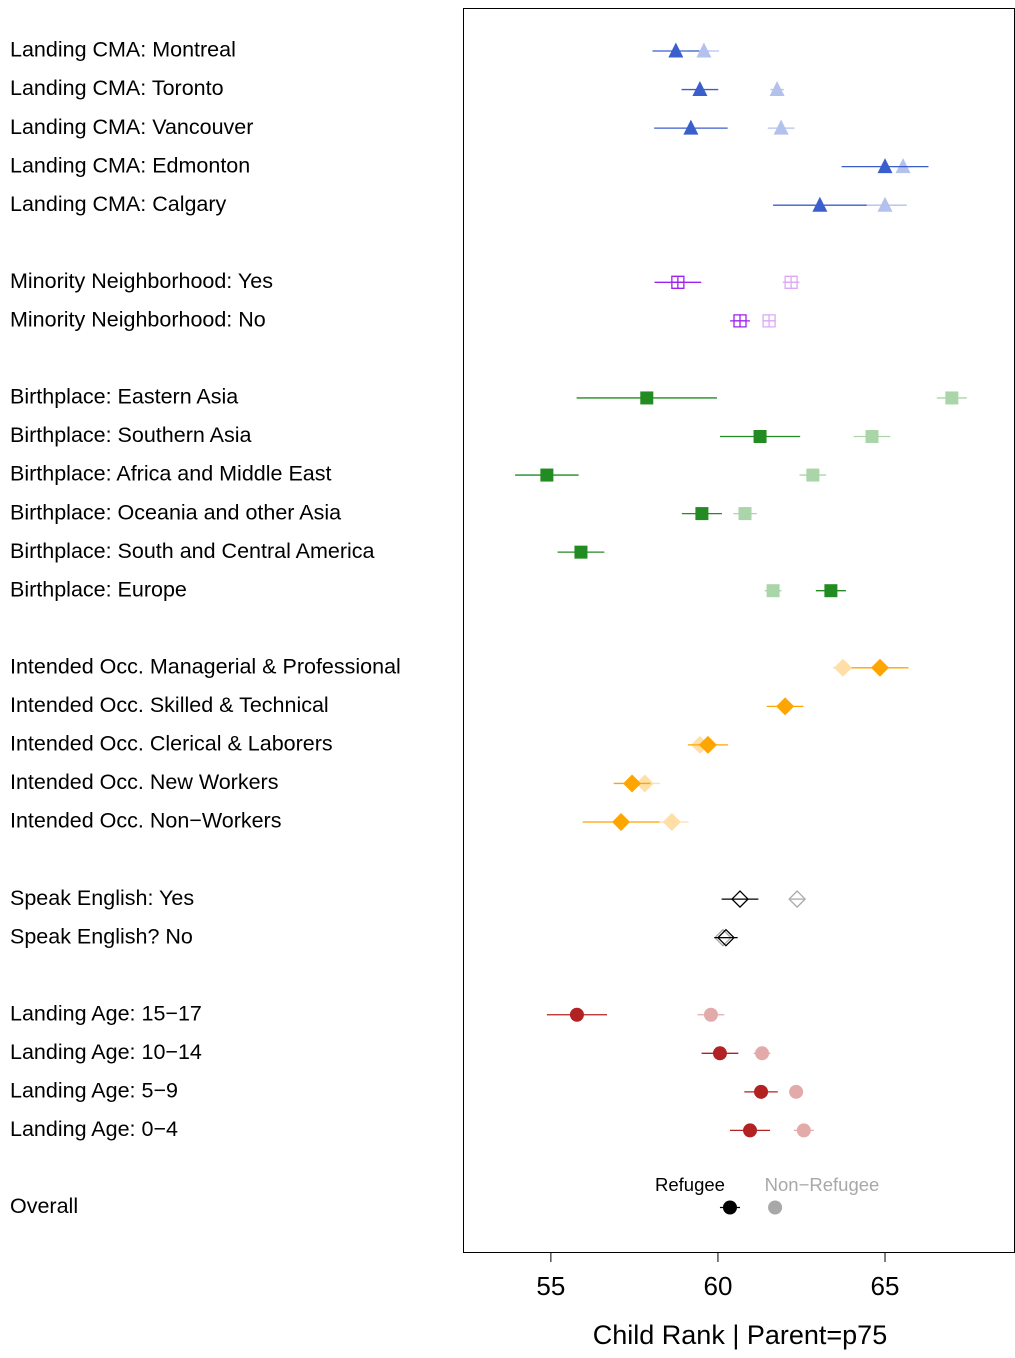 This screenshot has width=1015, height=1358. I want to click on x-tick-label: 65, so click(885, 1286).